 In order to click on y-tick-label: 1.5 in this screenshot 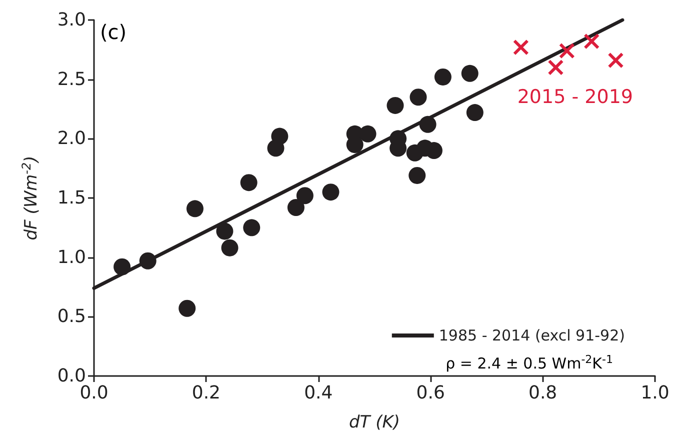, I will do `click(71, 198)`.